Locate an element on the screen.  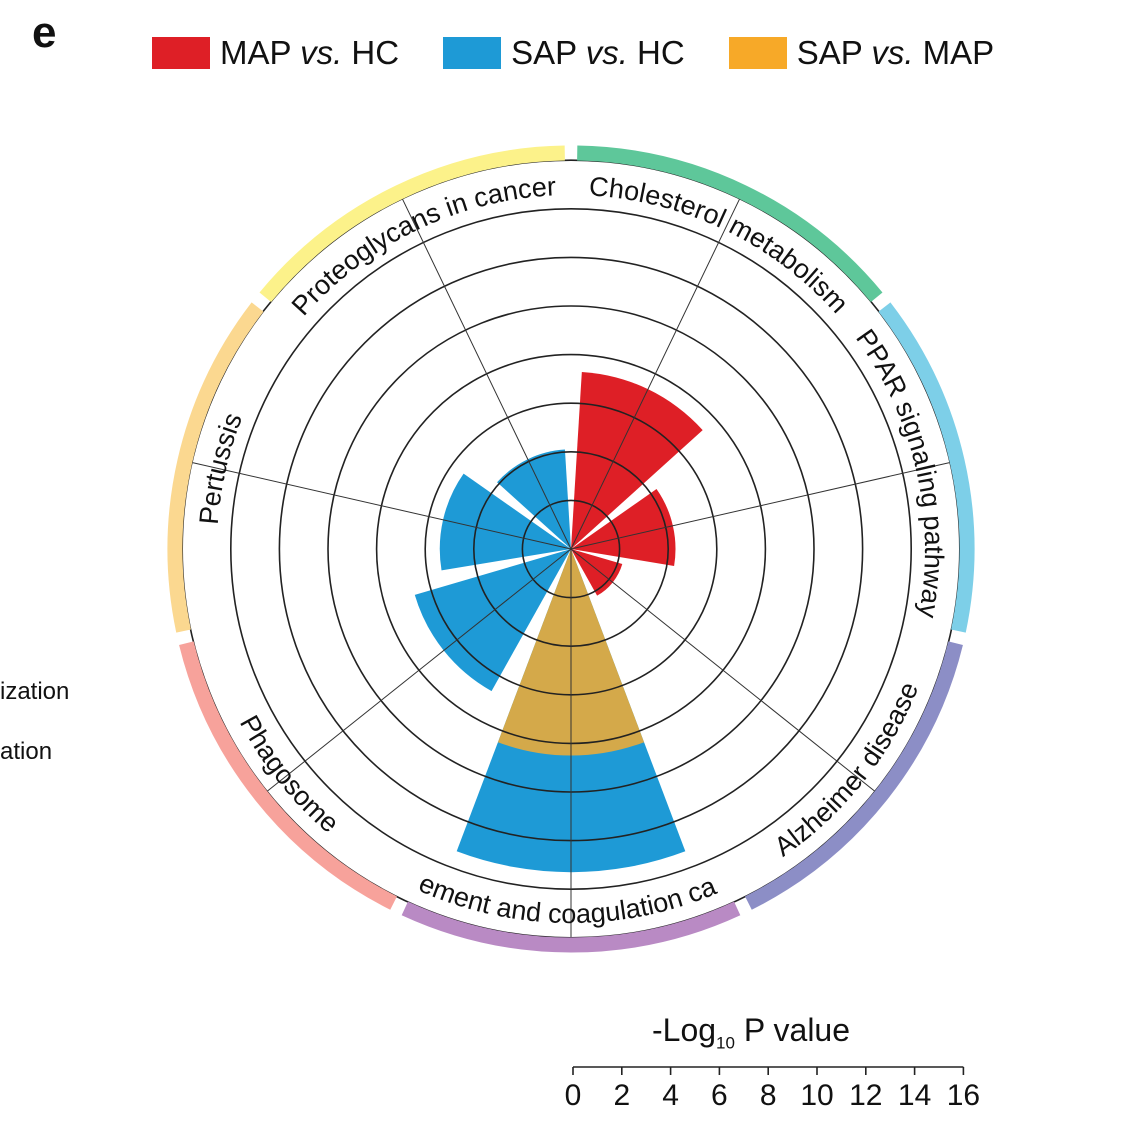
panel-letter: e is located at coordinates (44, 32).